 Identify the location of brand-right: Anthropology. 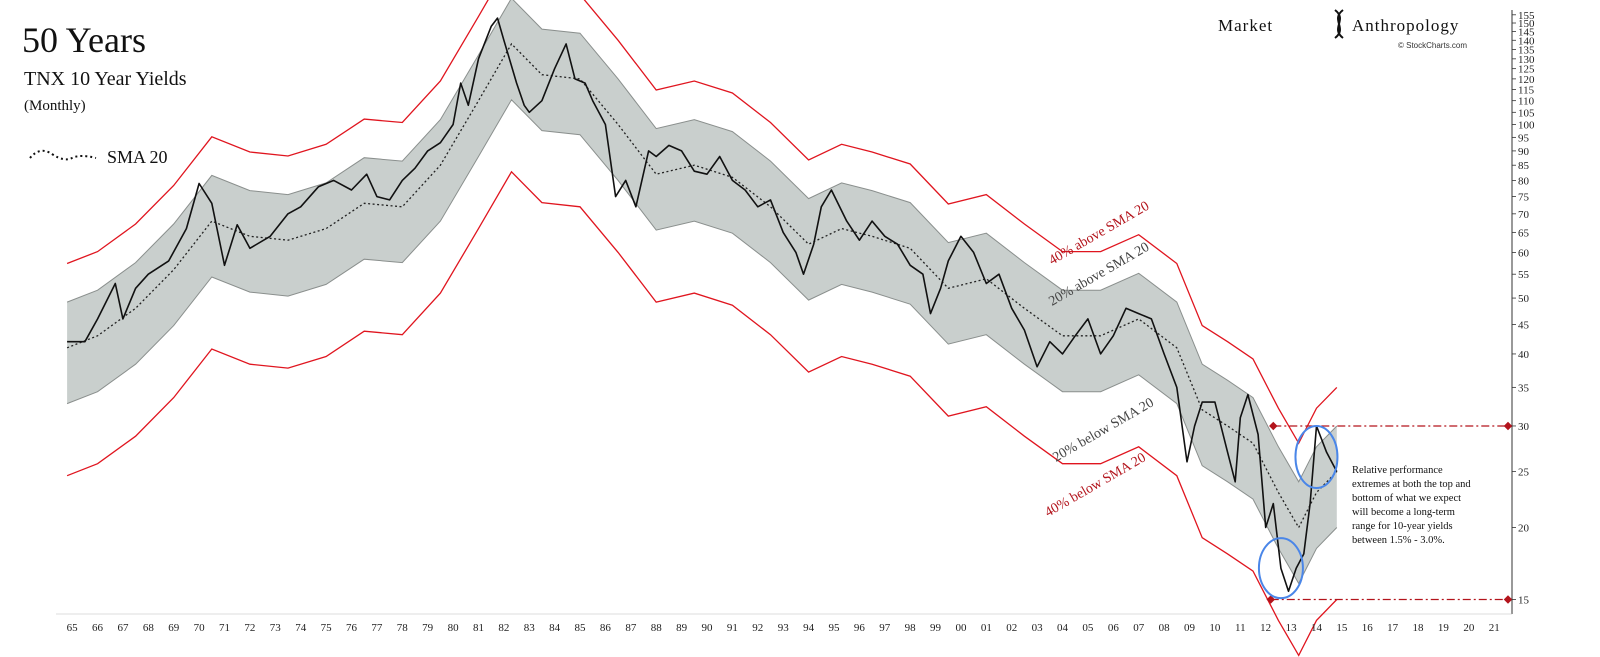
(1405, 25).